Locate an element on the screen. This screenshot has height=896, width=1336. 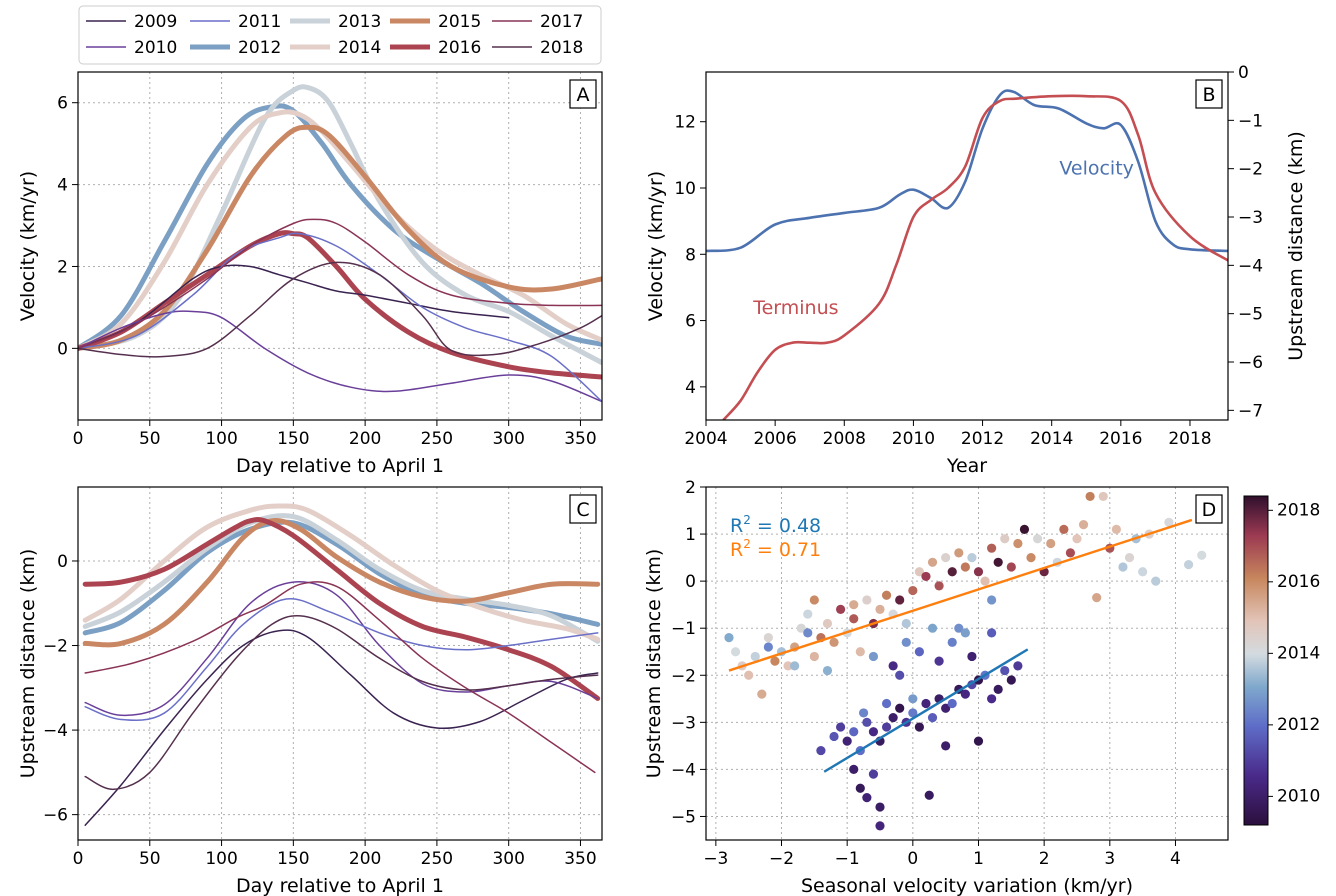
y2-tick-label: −1 is located at coordinates (1250, 121).